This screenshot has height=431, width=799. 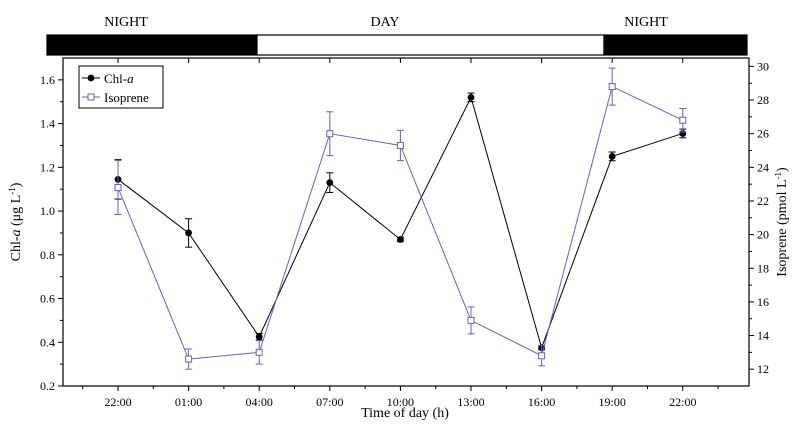 I want to click on y-right-tick-label: 16, so click(x=763, y=302).